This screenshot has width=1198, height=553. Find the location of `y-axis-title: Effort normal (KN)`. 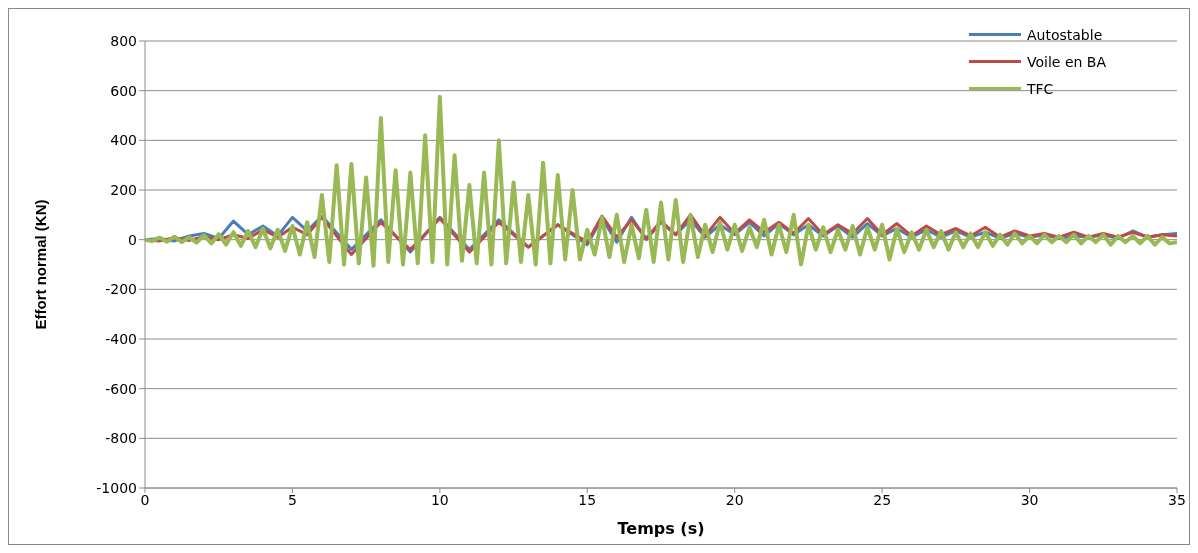

y-axis-title: Effort normal (KN) is located at coordinates (41, 264).